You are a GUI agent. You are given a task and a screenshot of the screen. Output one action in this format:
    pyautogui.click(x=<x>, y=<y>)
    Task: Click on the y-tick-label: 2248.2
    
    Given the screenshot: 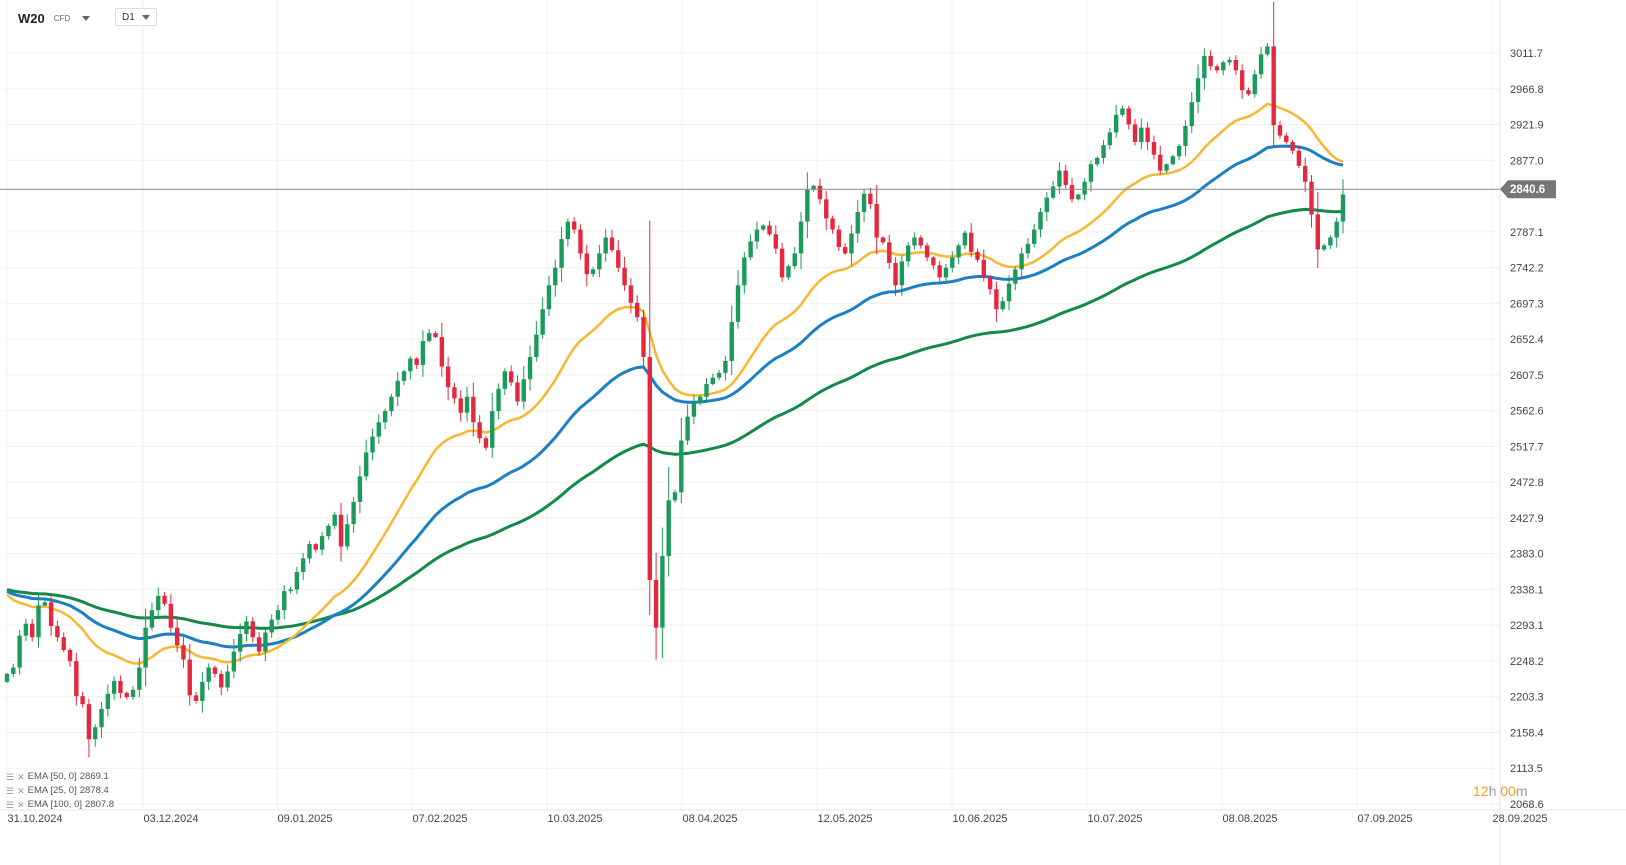 What is the action you would take?
    pyautogui.click(x=1527, y=662)
    